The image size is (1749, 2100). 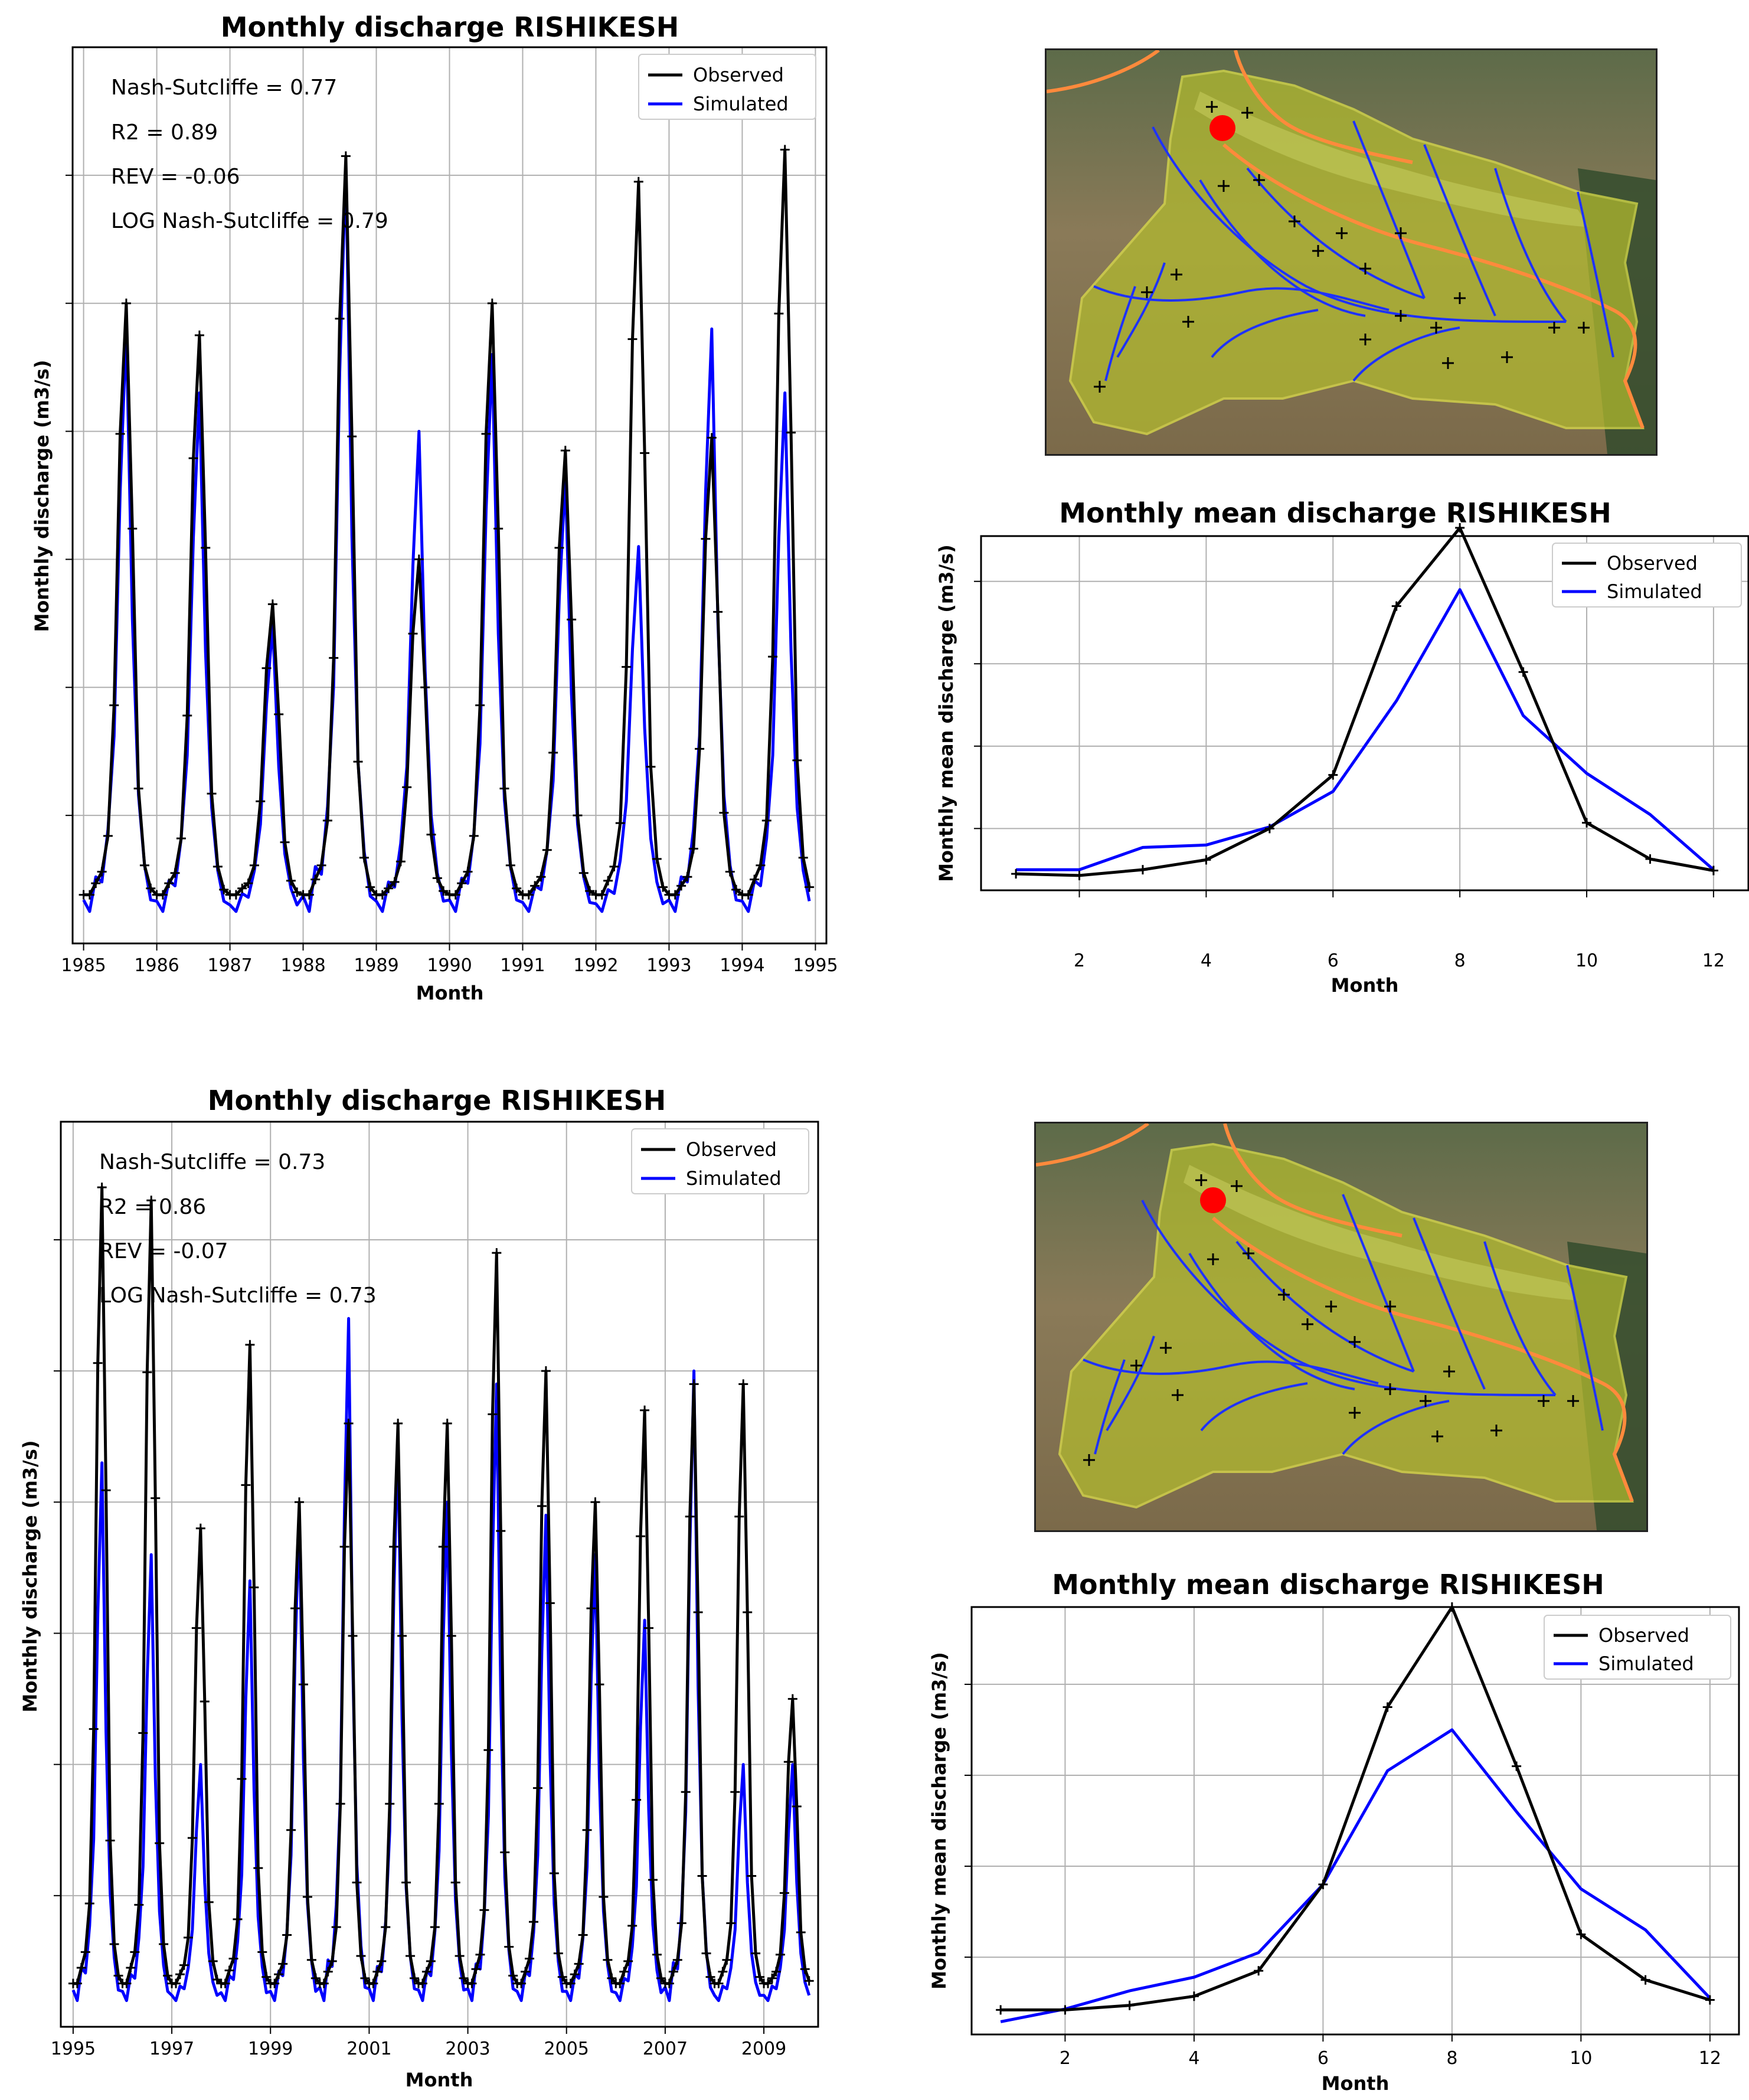 I want to click on rivers, so click(x=1344, y=1324).